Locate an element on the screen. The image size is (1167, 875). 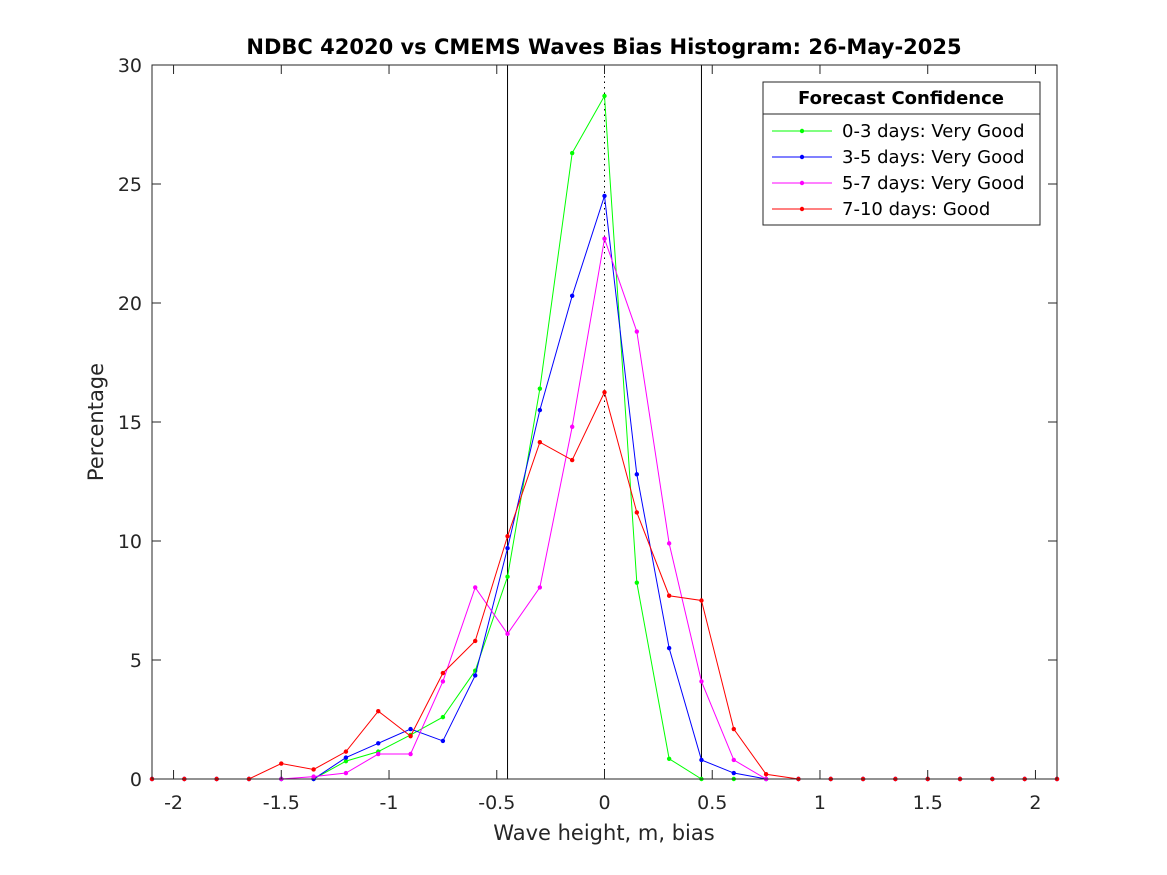
legend-label: 3-5 days: Very Good is located at coordinates (933, 157).